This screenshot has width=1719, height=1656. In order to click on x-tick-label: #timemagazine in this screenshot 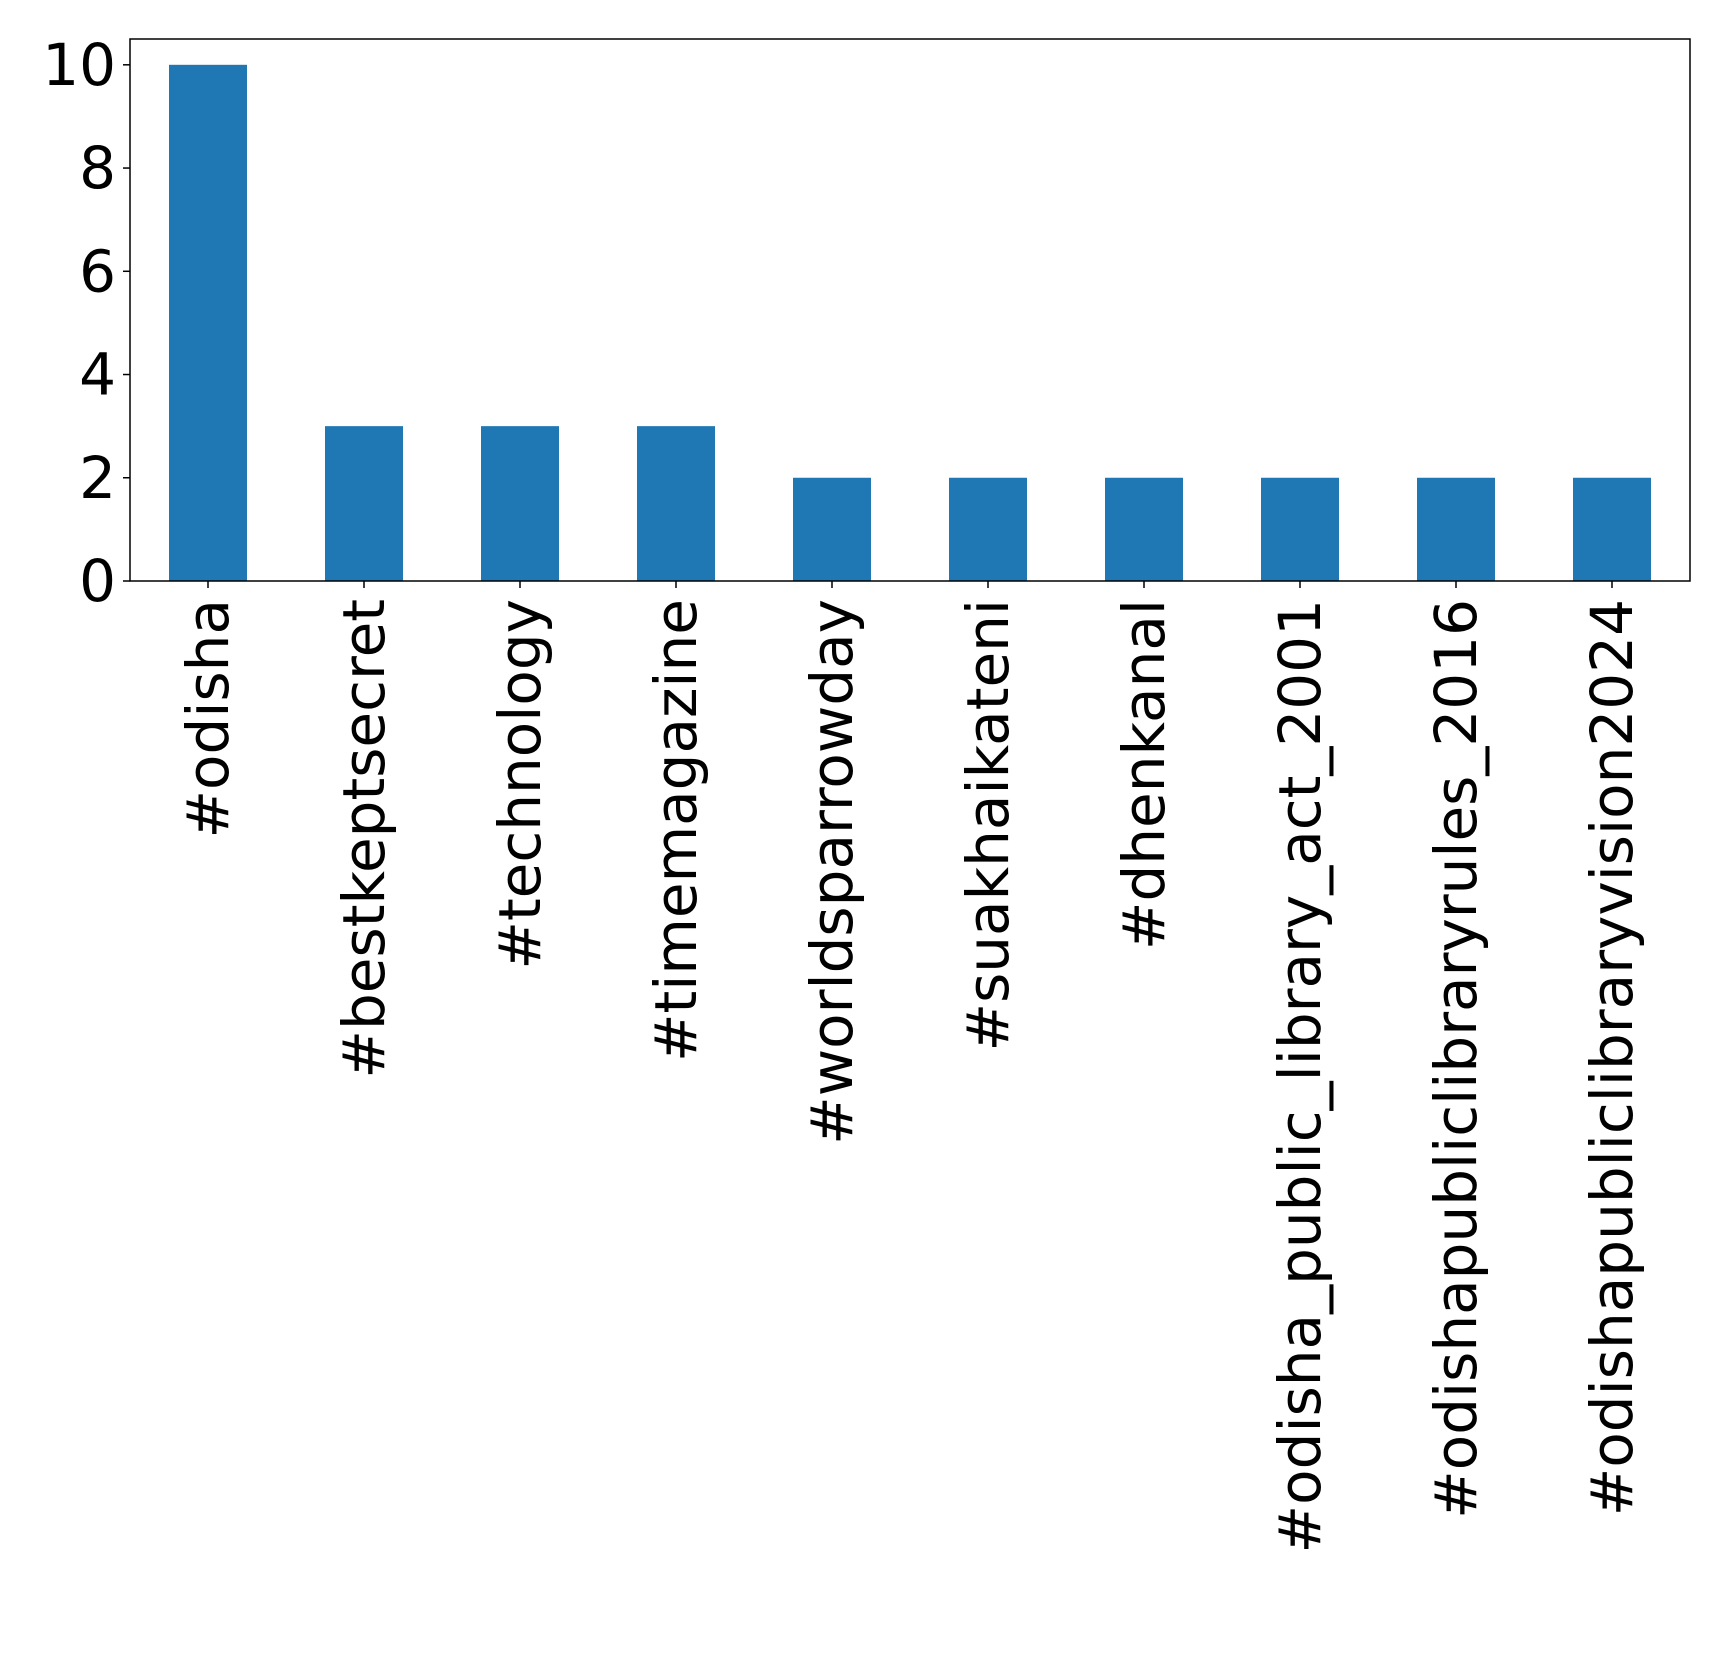, I will do `click(676, 830)`.